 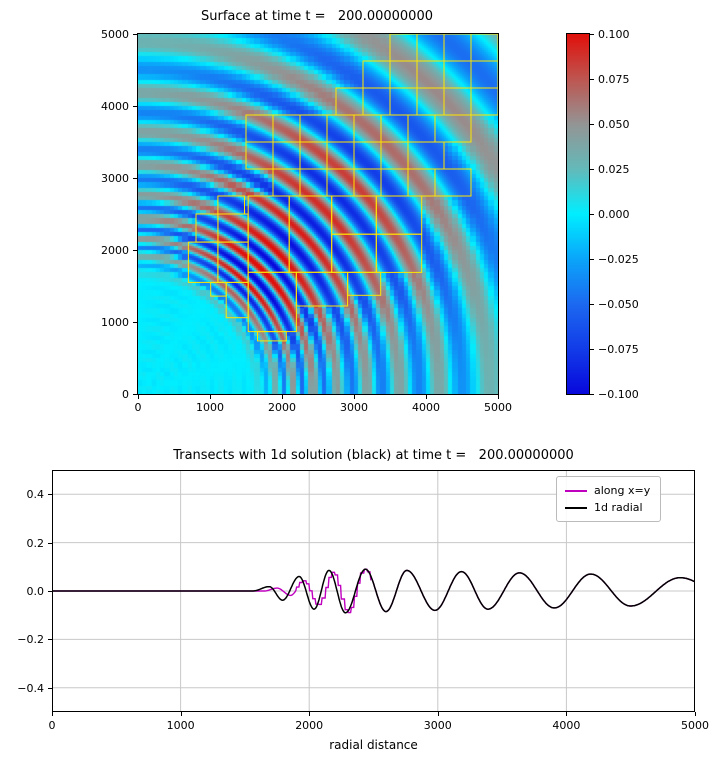 I want to click on colorbar-tick-label: −0.025, so click(x=618, y=259).